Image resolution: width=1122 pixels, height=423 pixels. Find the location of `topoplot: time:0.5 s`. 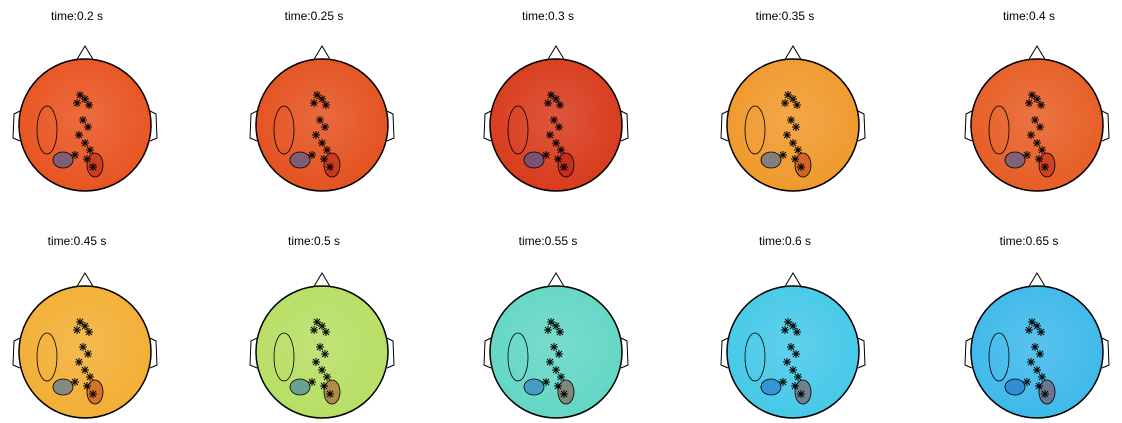

topoplot: time:0.5 s is located at coordinates (322, 326).